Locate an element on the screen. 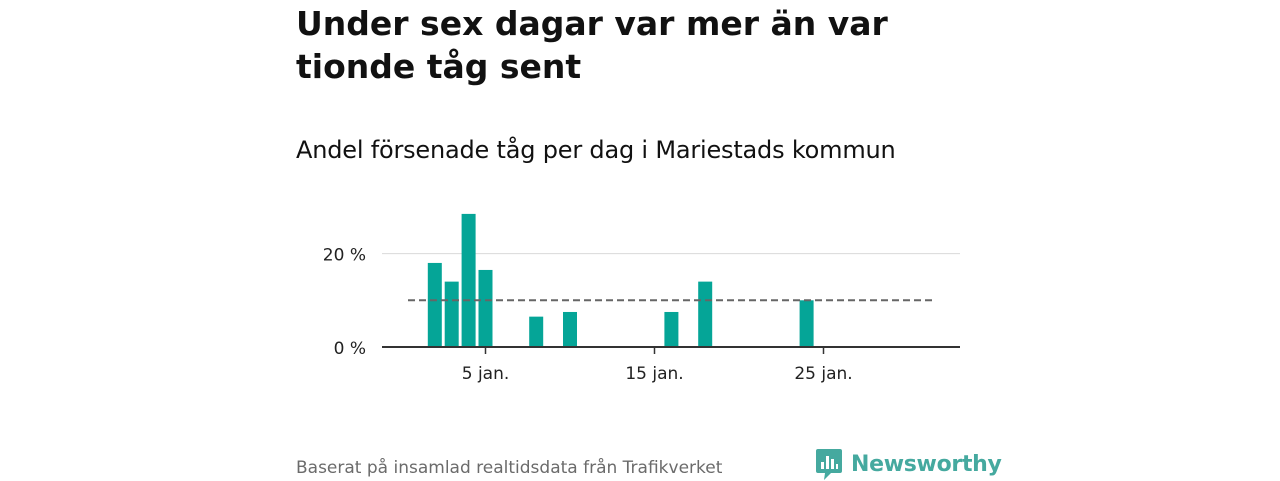  newsworthy-logo-icon is located at coordinates (829, 464).